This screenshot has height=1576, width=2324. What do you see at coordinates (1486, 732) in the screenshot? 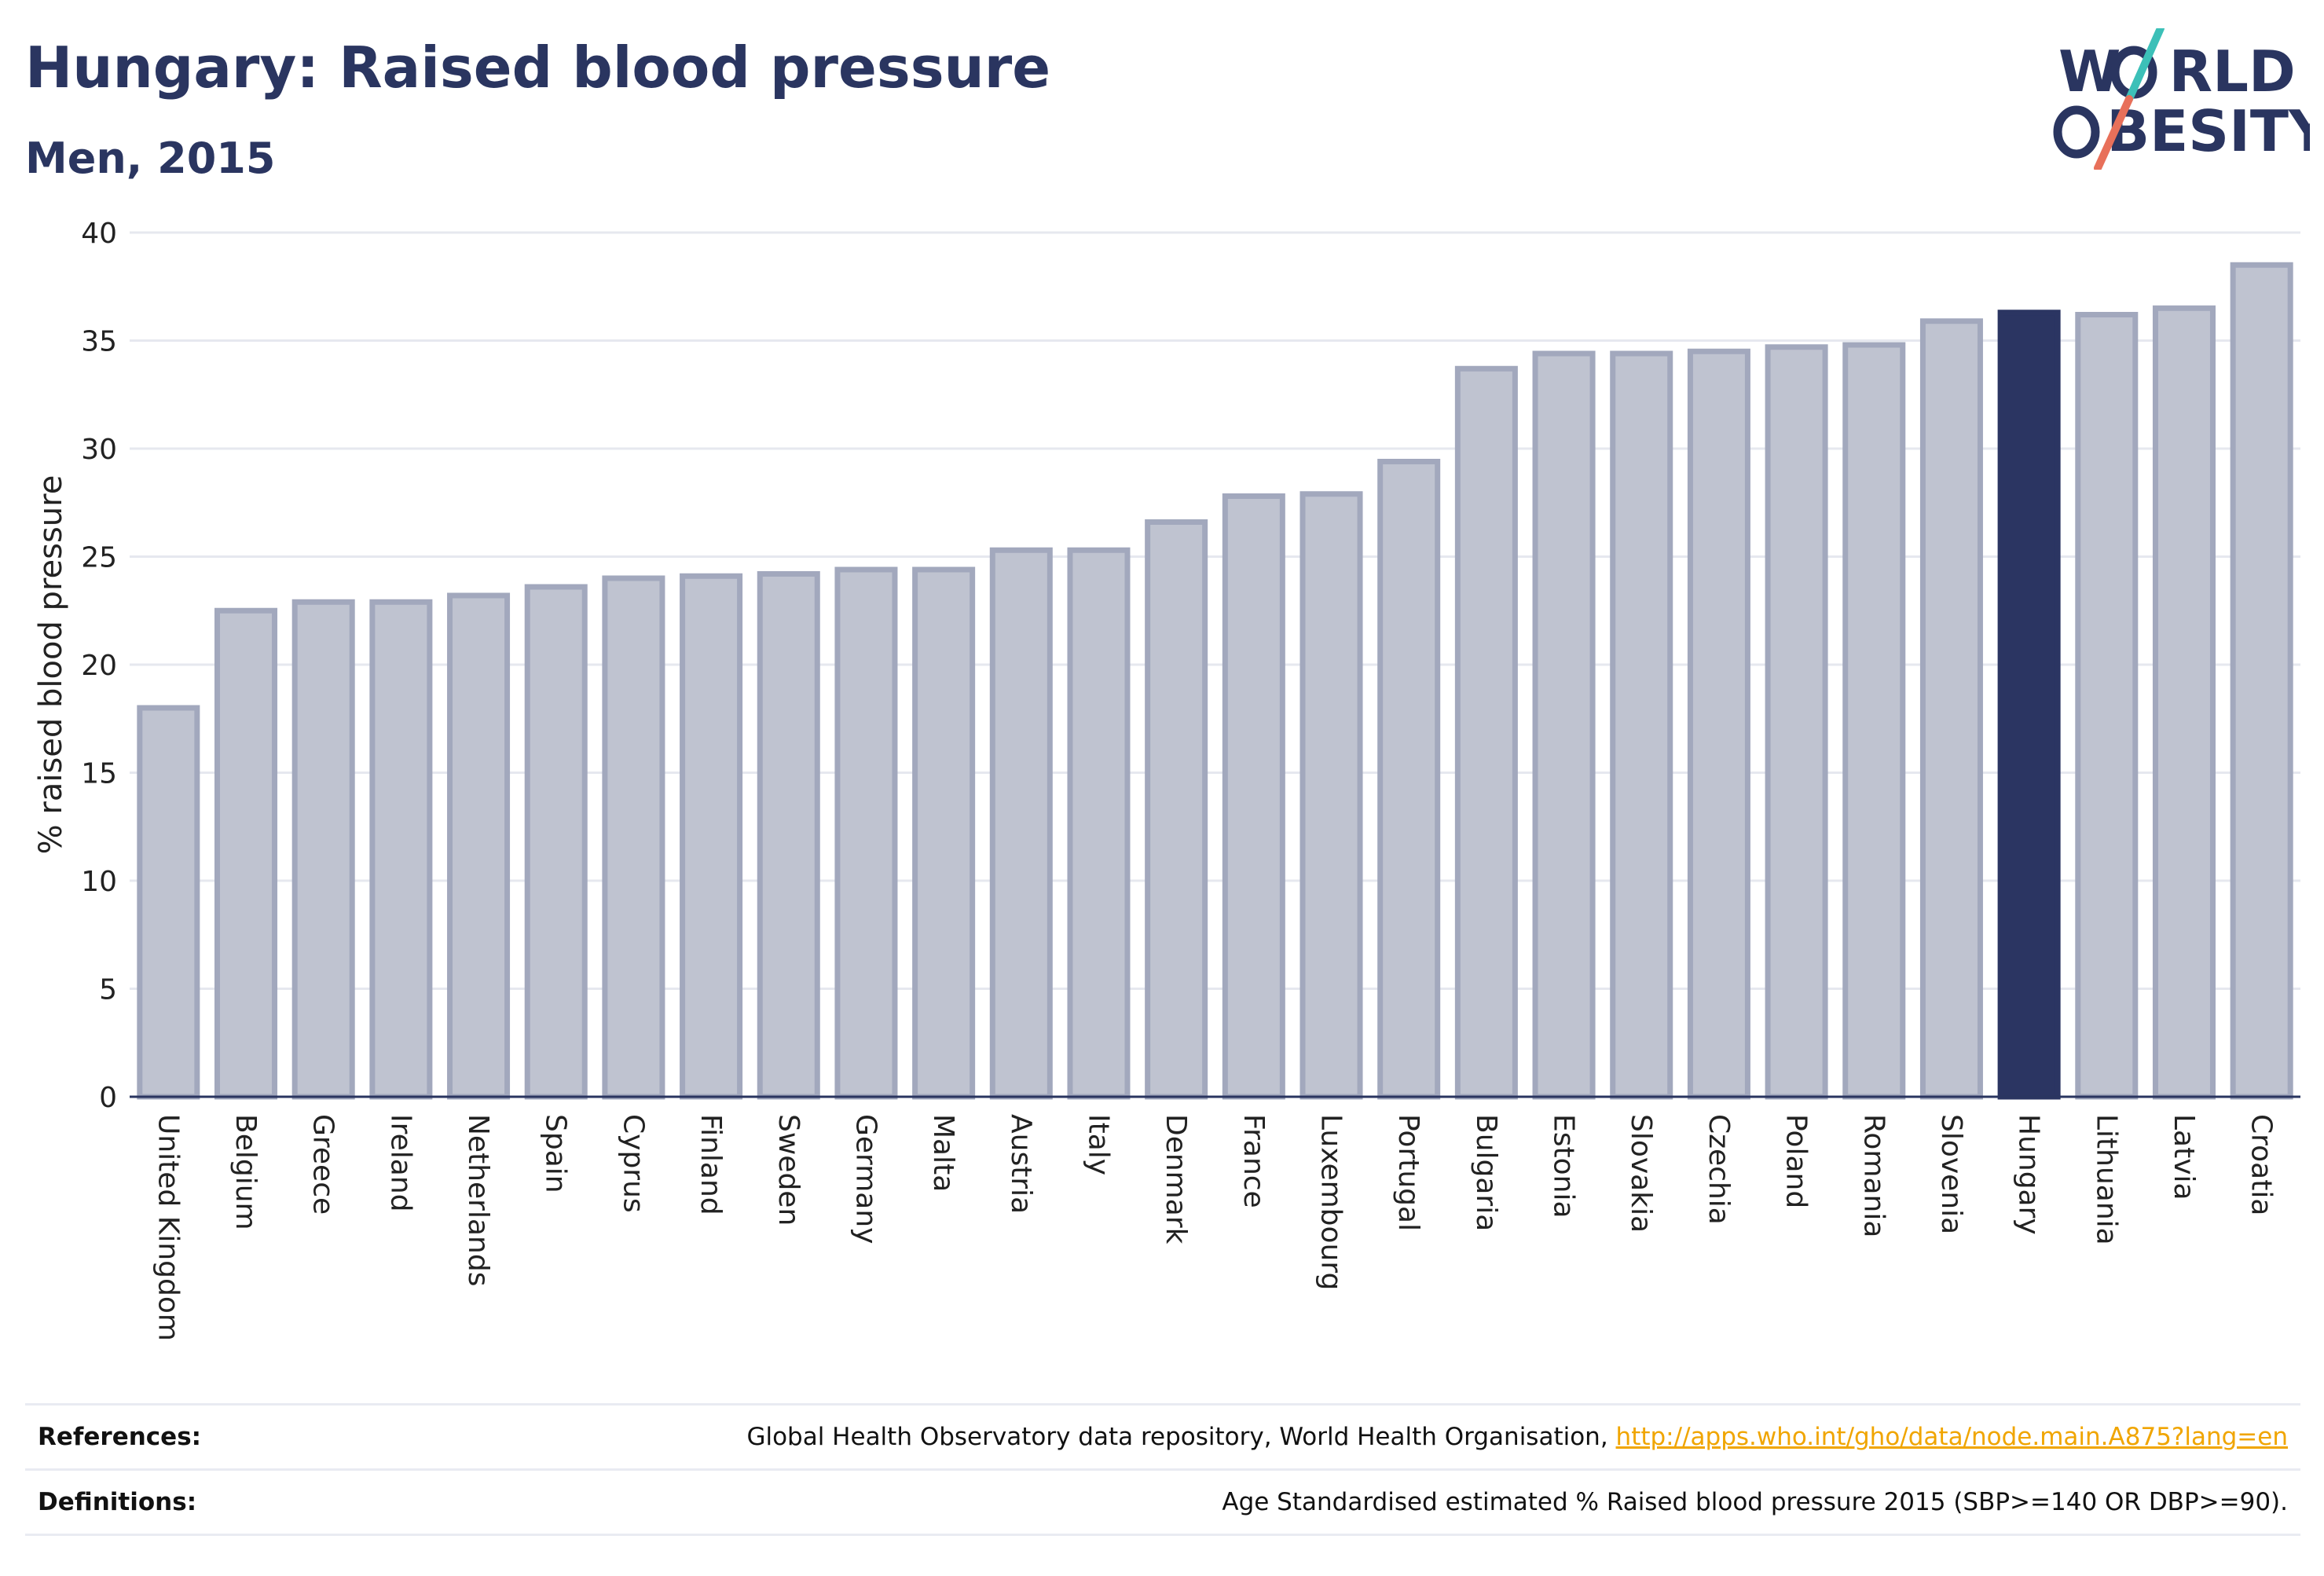
I see `bar-bulgaria` at bounding box center [1486, 732].